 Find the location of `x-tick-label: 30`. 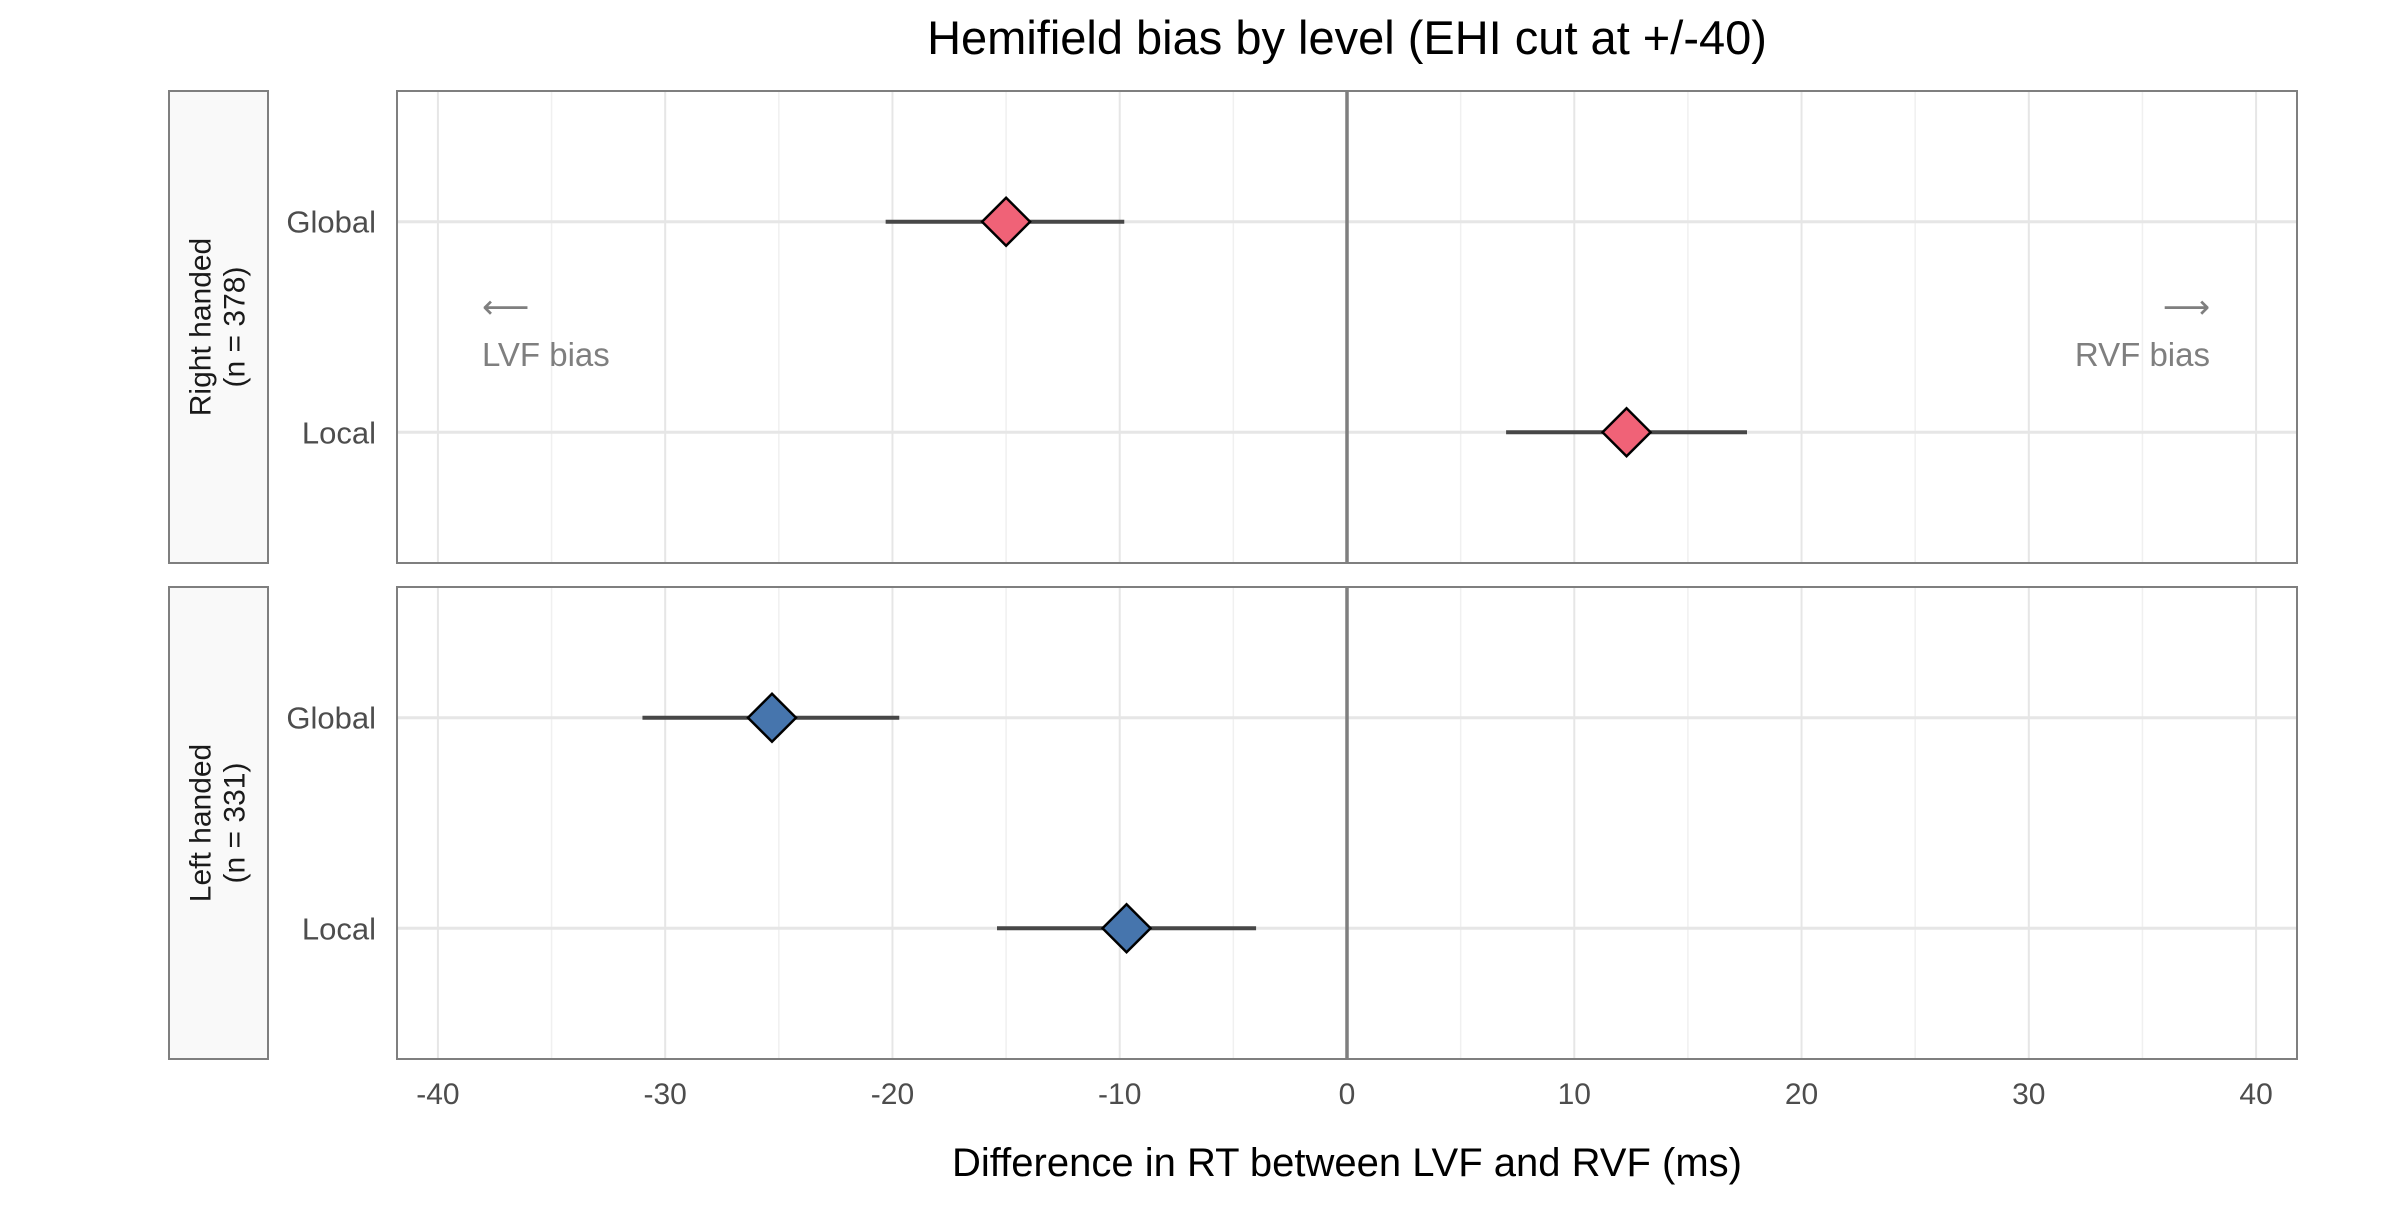

x-tick-label: 30 is located at coordinates (2028, 1094).